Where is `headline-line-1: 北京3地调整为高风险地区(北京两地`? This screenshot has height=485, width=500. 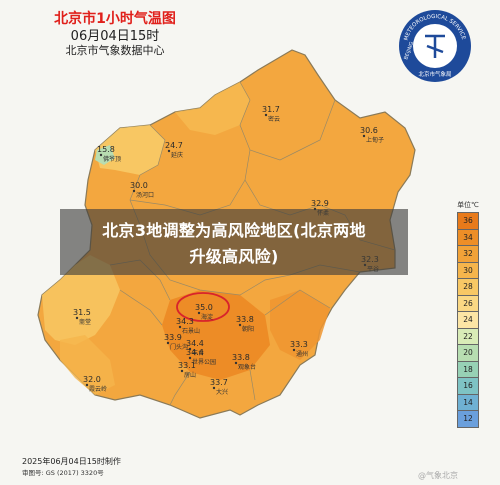 headline-line-1: 北京3地调整为高风险地区(北京两地 is located at coordinates (234, 230).